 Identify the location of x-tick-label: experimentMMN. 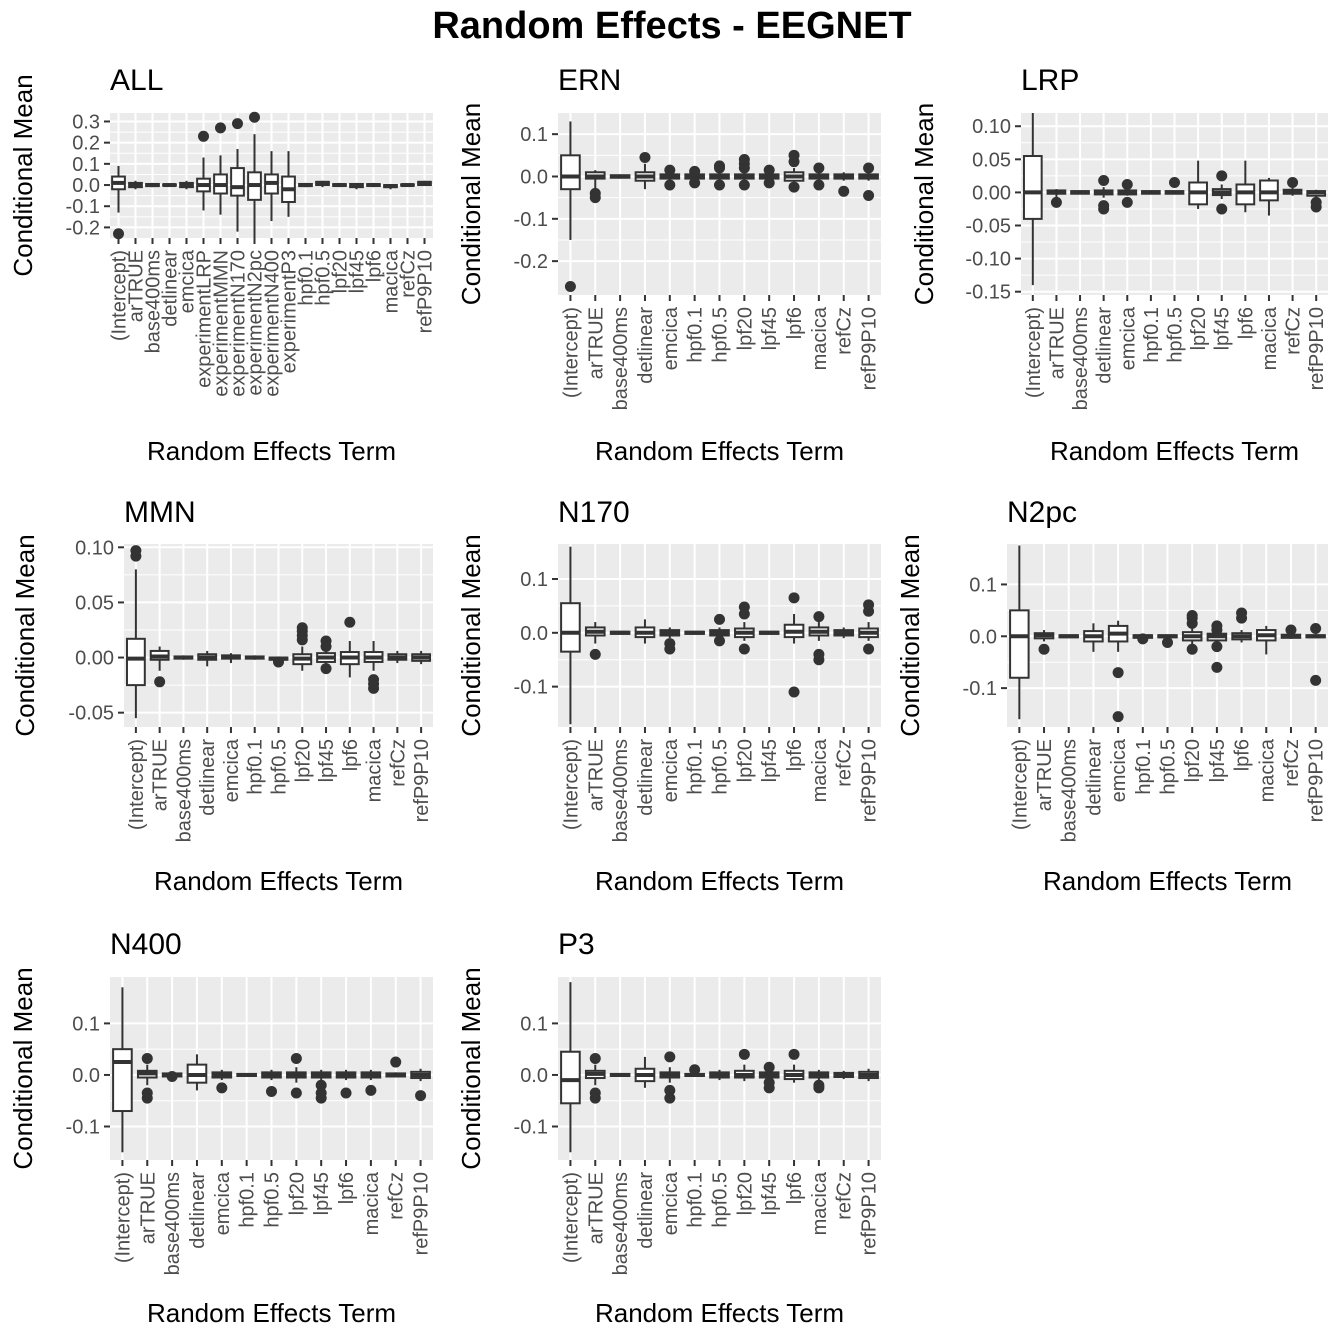
(222, 323).